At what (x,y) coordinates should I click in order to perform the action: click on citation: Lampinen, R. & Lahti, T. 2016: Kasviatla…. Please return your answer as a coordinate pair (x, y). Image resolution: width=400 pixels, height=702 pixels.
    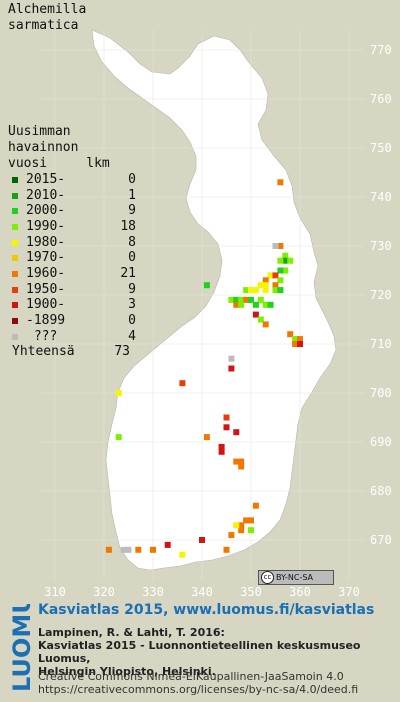
    Looking at the image, I should click on (219, 652).